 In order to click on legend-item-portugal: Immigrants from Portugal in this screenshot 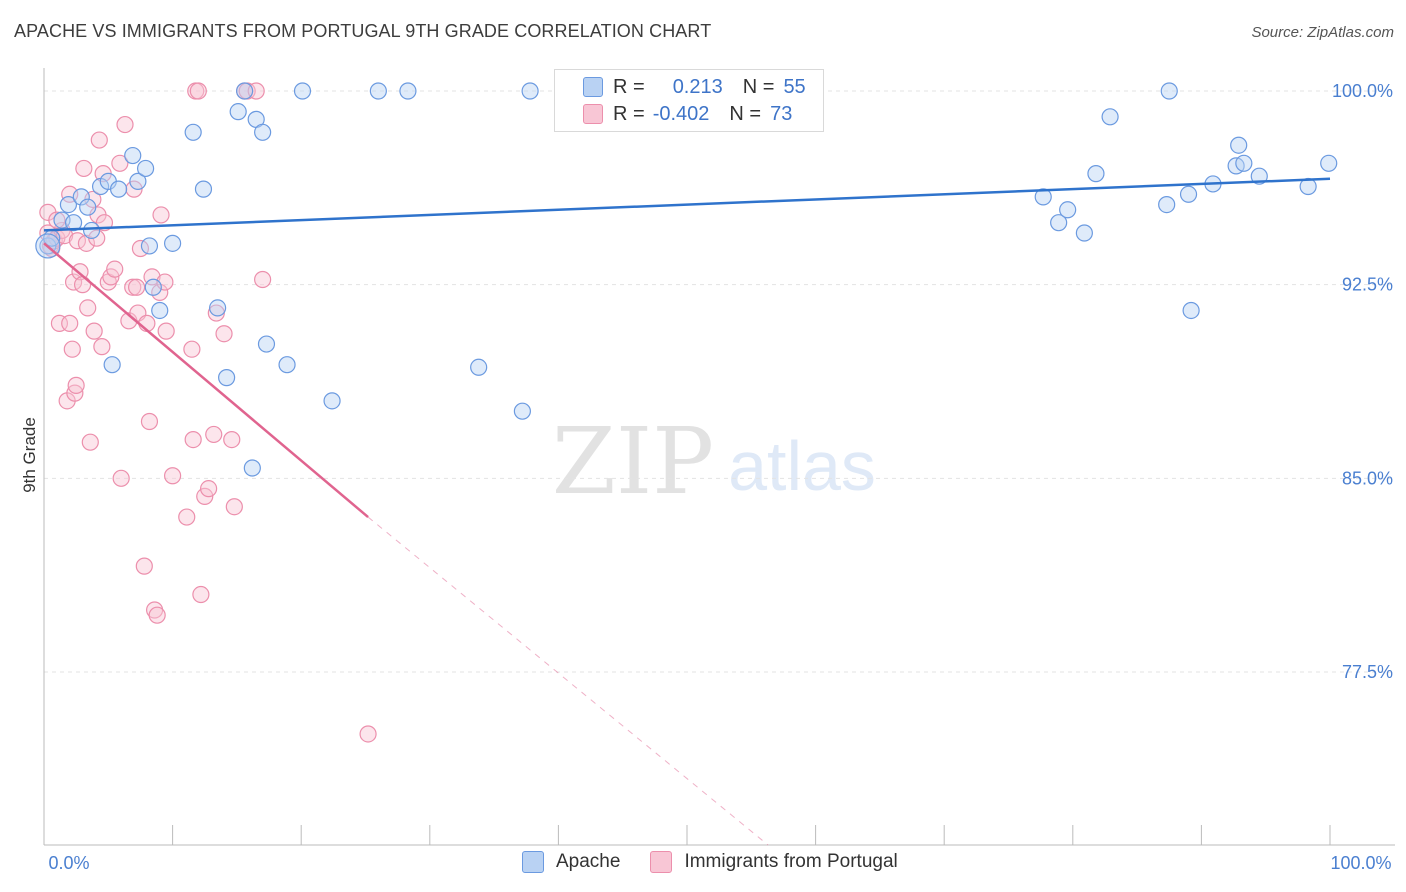, I will do `click(774, 862)`.